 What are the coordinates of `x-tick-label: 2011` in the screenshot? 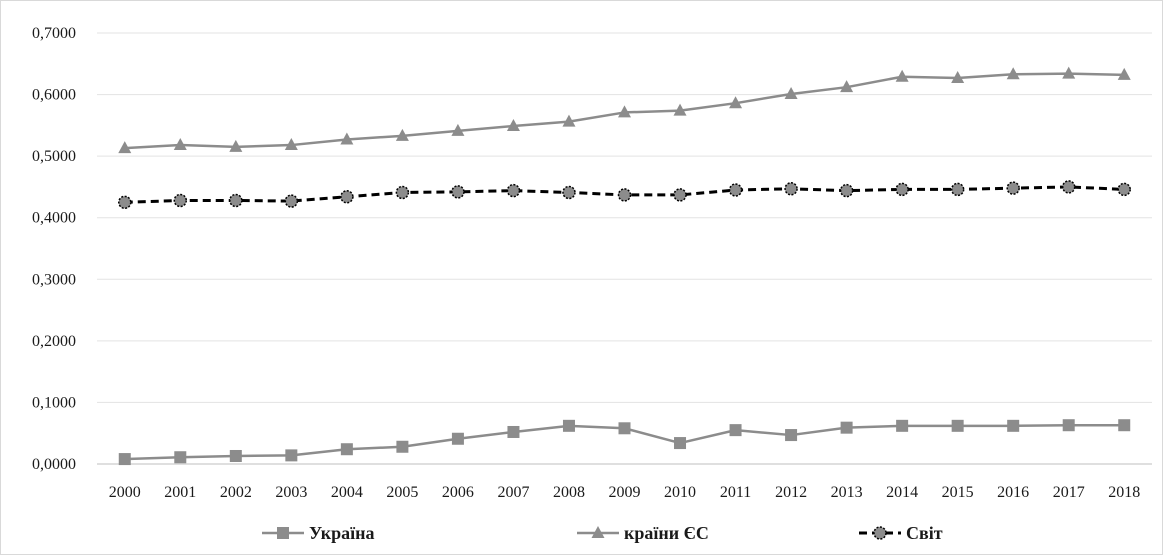 It's located at (735, 492).